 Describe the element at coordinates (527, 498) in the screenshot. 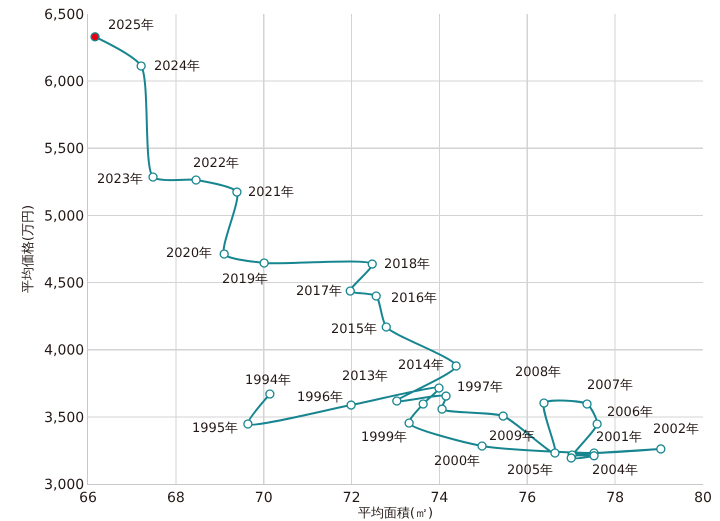

I see `x-tick-label: 76` at that location.